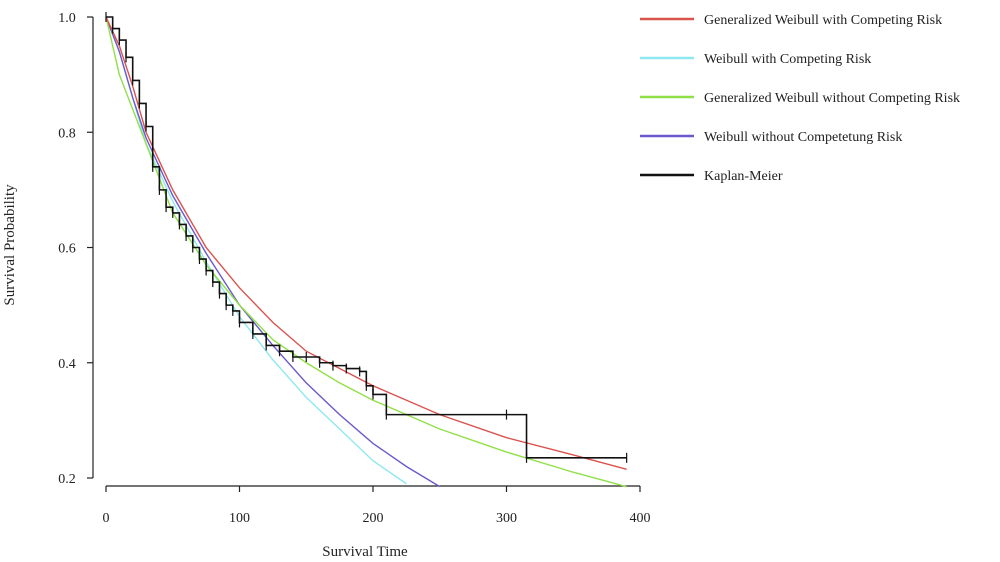  What do you see at coordinates (67, 479) in the screenshot?
I see `y-tick-label: 0.2` at bounding box center [67, 479].